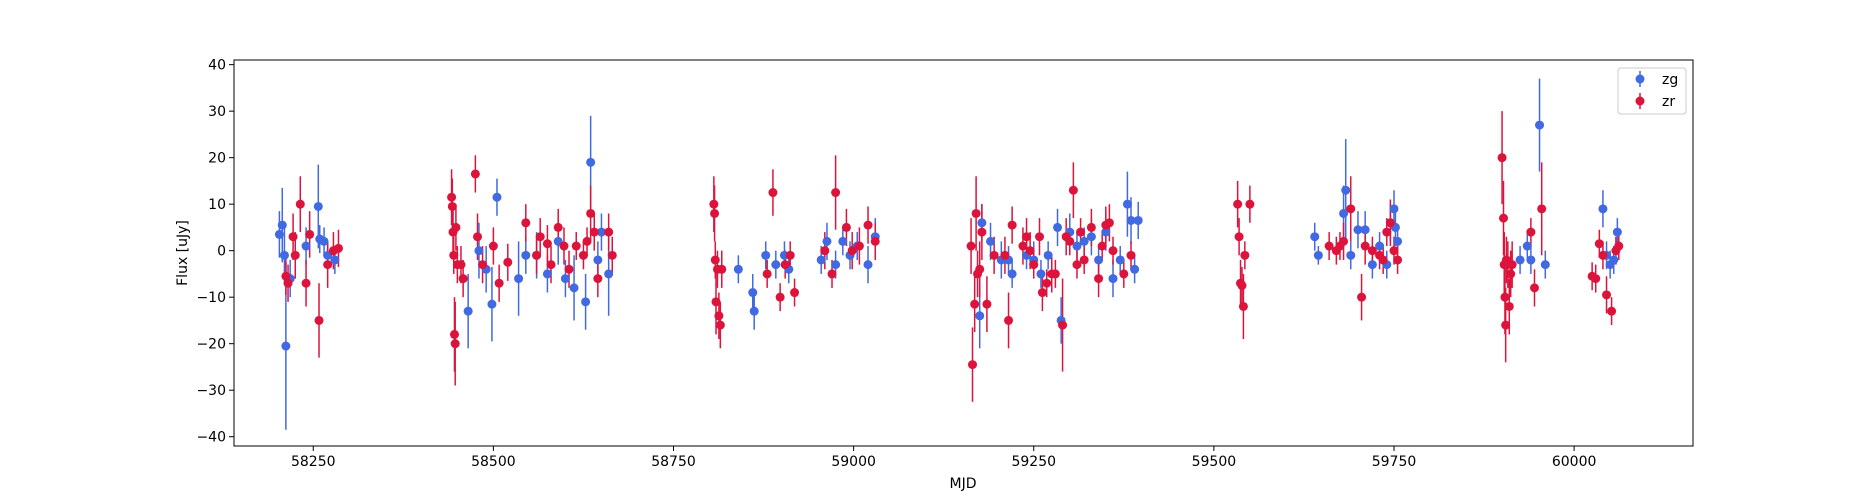 Image resolution: width=1875 pixels, height=500 pixels. I want to click on x-axis-ticks: 58250 58500 58750 59000 59250 59500 59750 60000, so click(943, 458).